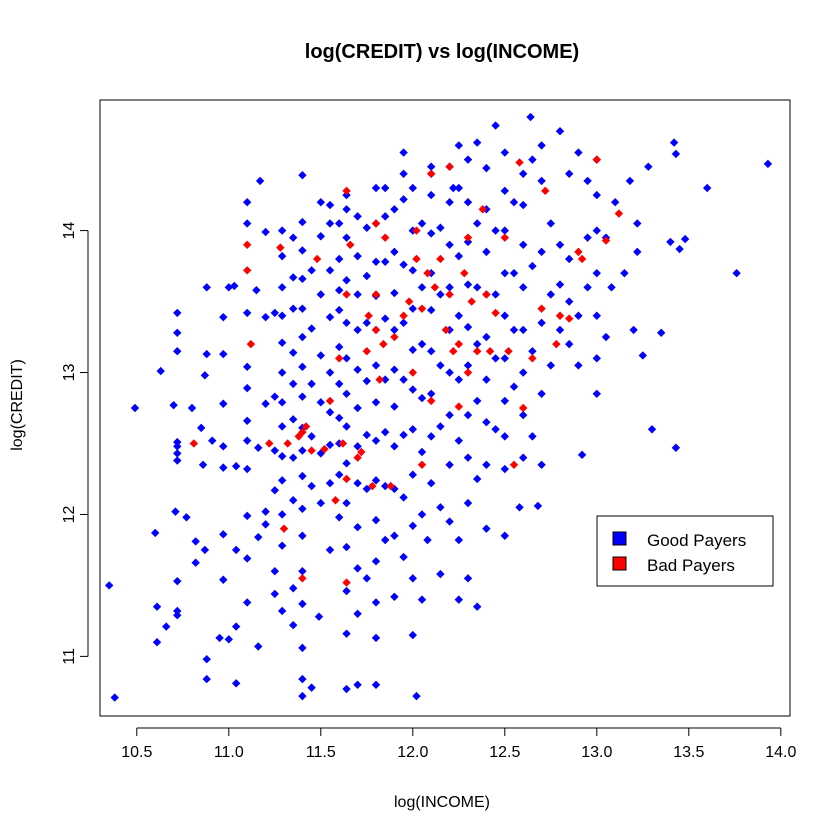  I want to click on x-axis-label: log(INCOME), so click(442, 802).